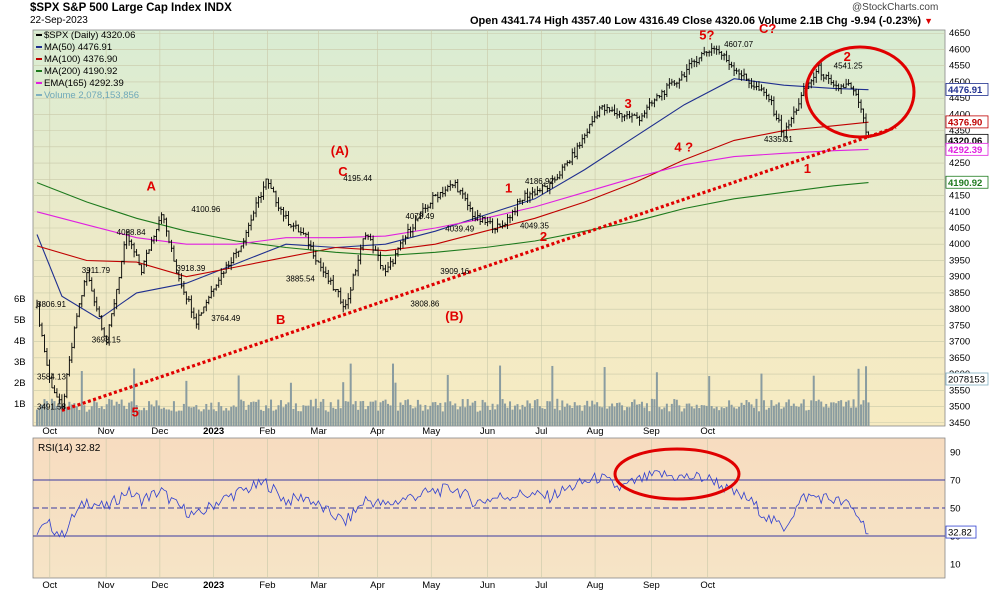  Describe the element at coordinates (959, 358) in the screenshot. I see `y-tick-label: 3650` at that location.